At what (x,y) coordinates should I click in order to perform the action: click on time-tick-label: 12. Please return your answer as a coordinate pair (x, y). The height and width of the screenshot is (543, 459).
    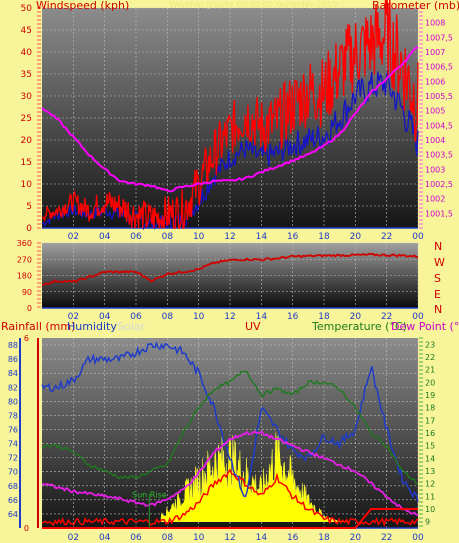
    Looking at the image, I should click on (229, 538).